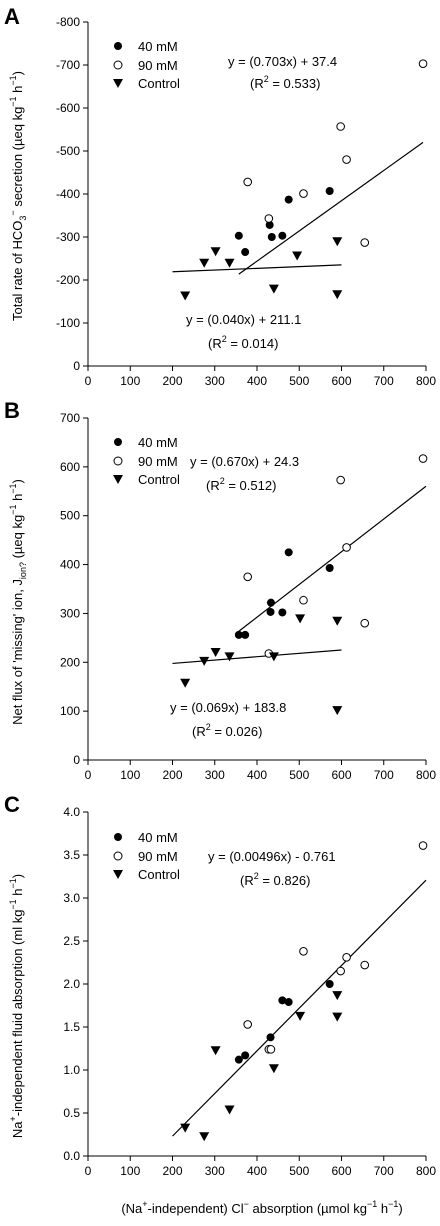 Image resolution: width=440 pixels, height=1226 pixels. Describe the element at coordinates (244, 461) in the screenshot. I see `panel-b-fit-1-equation: y = (0.670x) + 24.3` at that location.